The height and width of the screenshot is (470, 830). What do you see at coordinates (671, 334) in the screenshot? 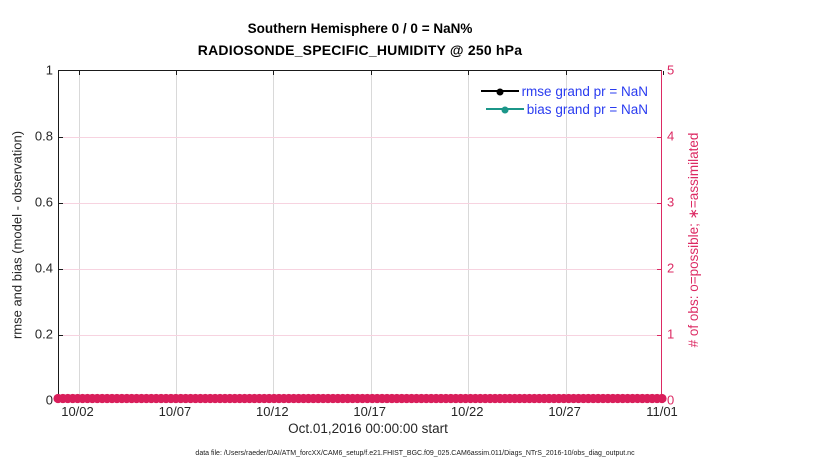
I see `right-tick-label: 1` at bounding box center [671, 334].